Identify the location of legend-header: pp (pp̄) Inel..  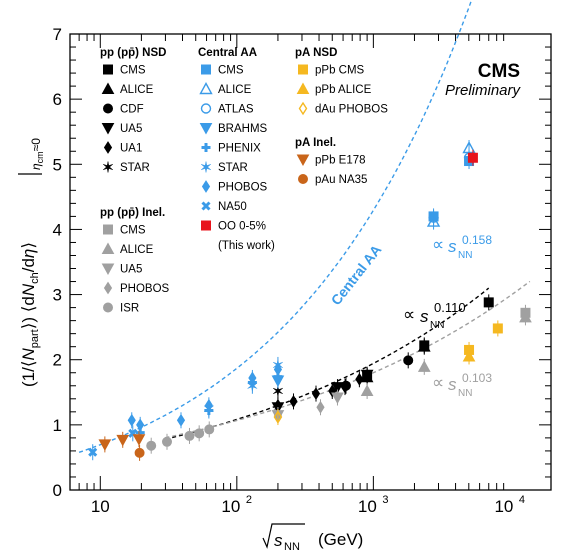
(132, 213).